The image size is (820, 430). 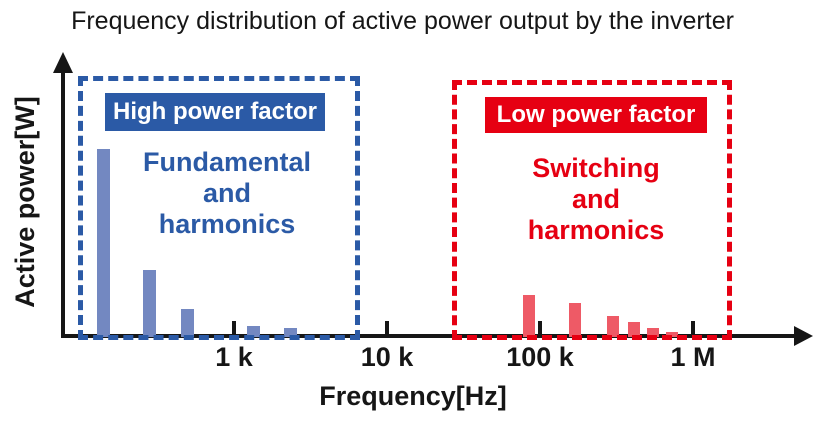 What do you see at coordinates (226, 193) in the screenshot?
I see `fundamental-harmonics-text: Fundamental and harmonics` at bounding box center [226, 193].